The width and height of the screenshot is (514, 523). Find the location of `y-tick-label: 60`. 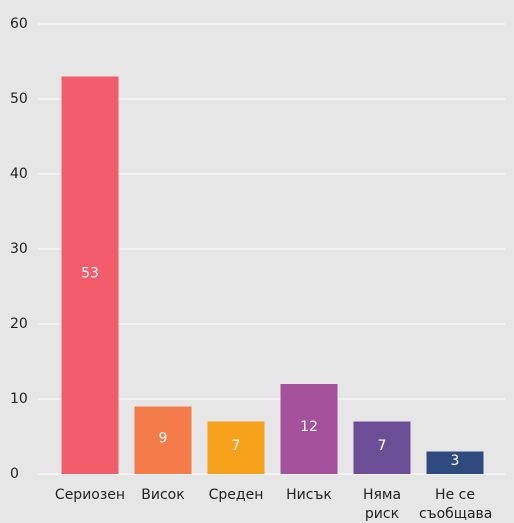

y-tick-label: 60 is located at coordinates (19, 24).